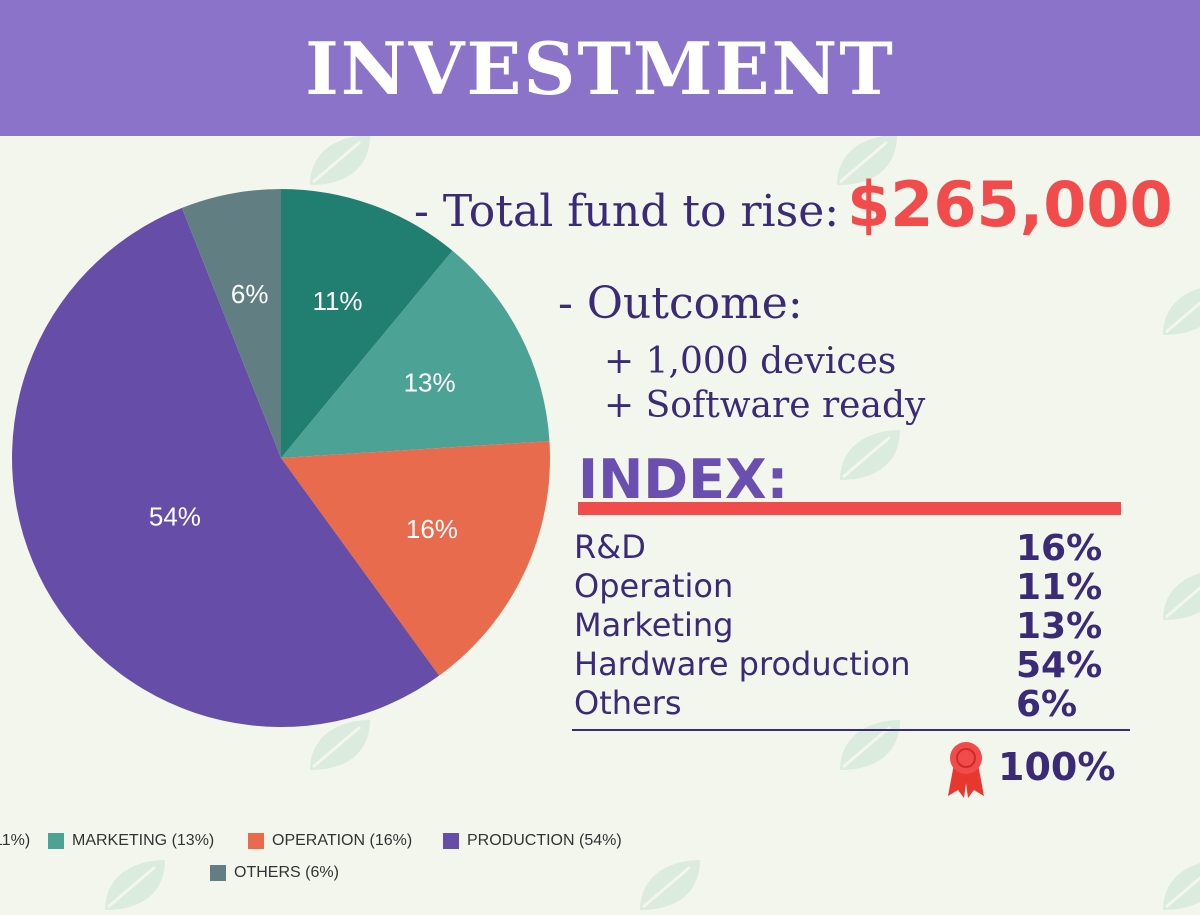 This screenshot has width=1200, height=915. Describe the element at coordinates (654, 625) in the screenshot. I see `index-row-label: Marketing` at that location.